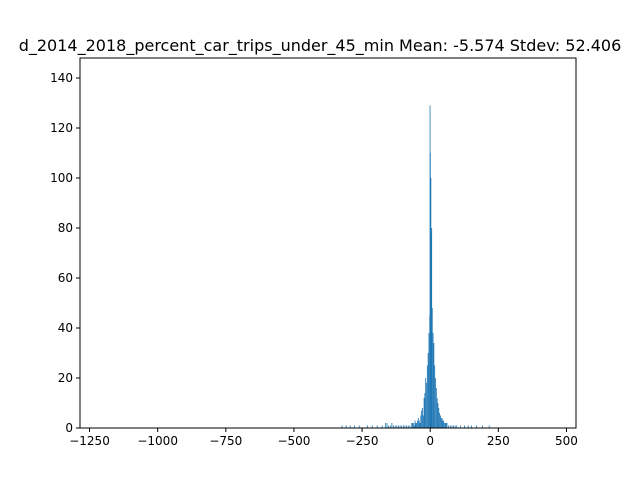 Image resolution: width=640 pixels, height=480 pixels. Describe the element at coordinates (65, 228) in the screenshot. I see `y-tick-label: 80` at that location.